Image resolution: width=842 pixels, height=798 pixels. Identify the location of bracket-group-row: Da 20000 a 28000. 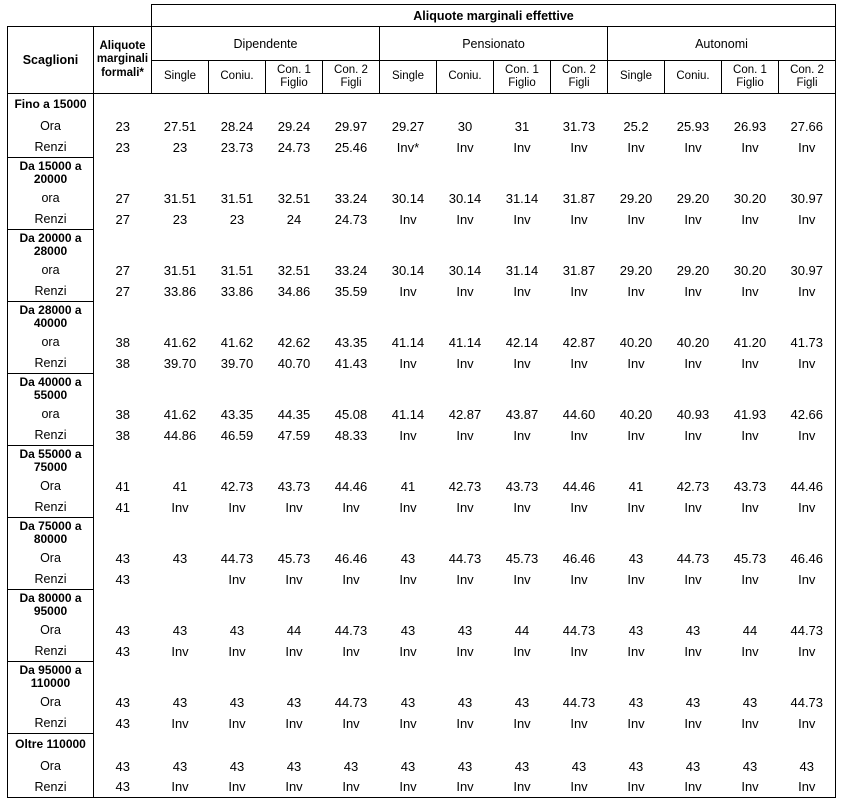
(422, 244).